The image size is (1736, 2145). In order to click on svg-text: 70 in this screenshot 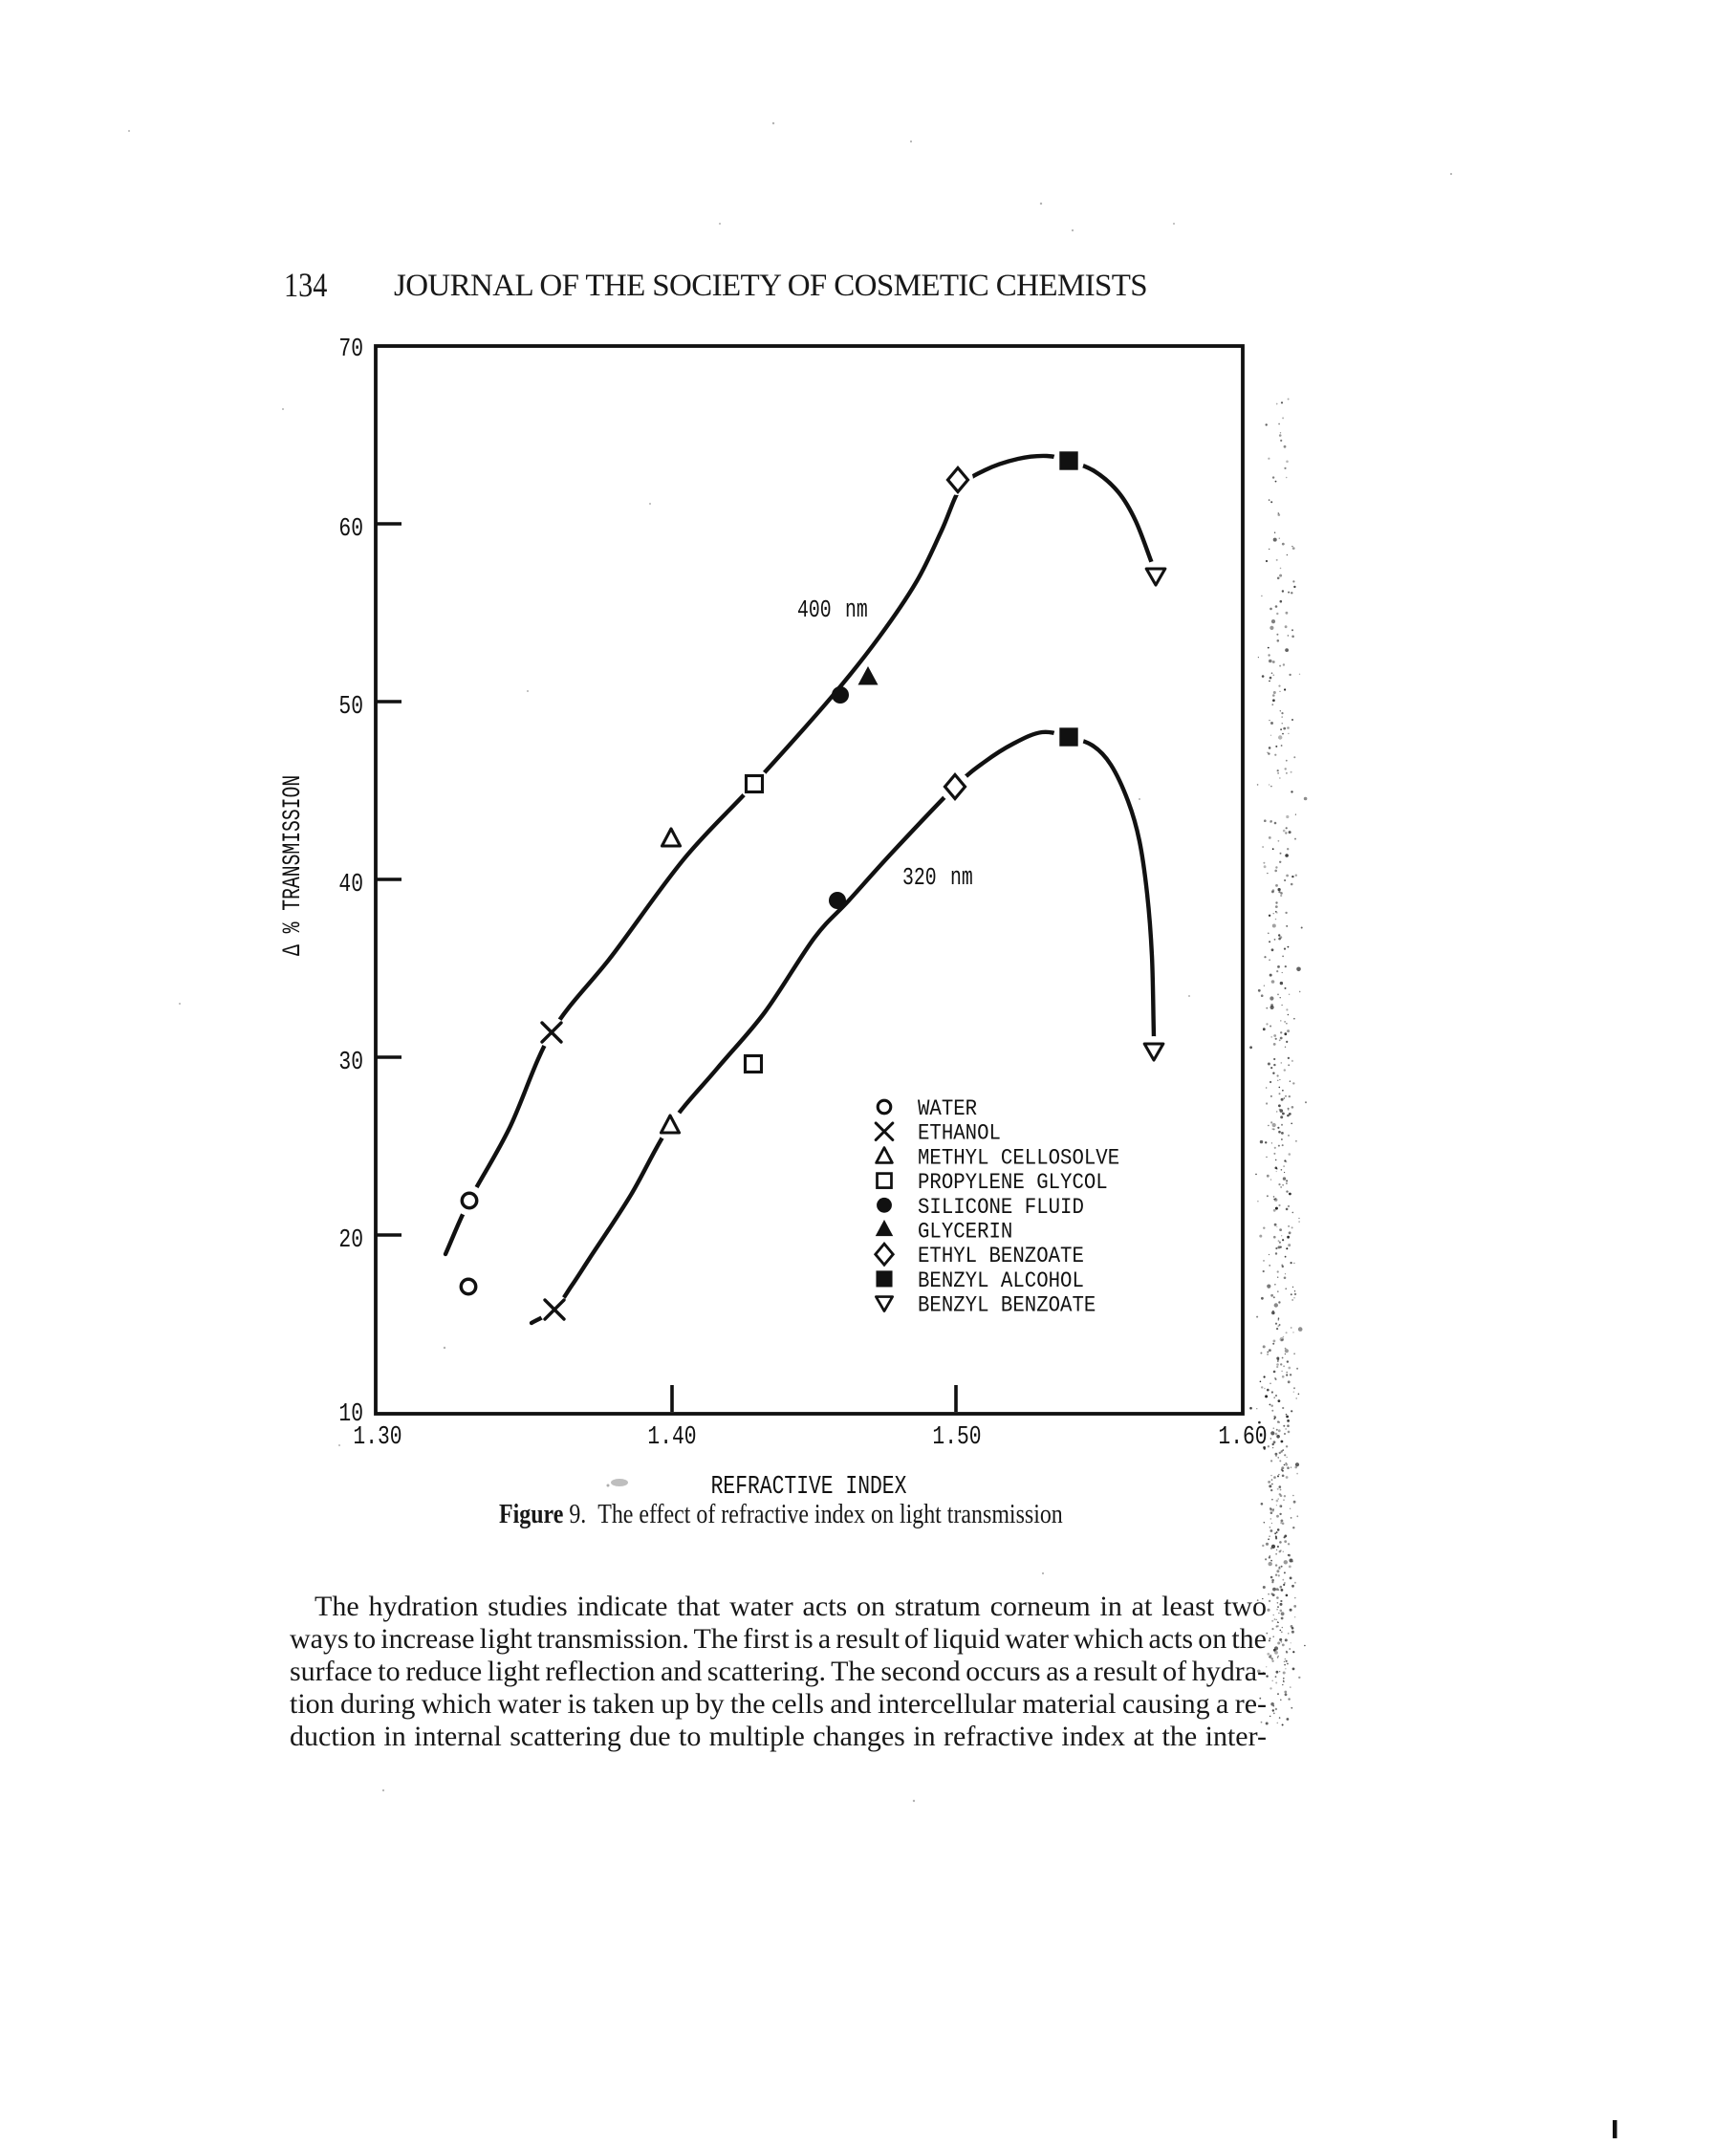, I will do `click(350, 350)`.